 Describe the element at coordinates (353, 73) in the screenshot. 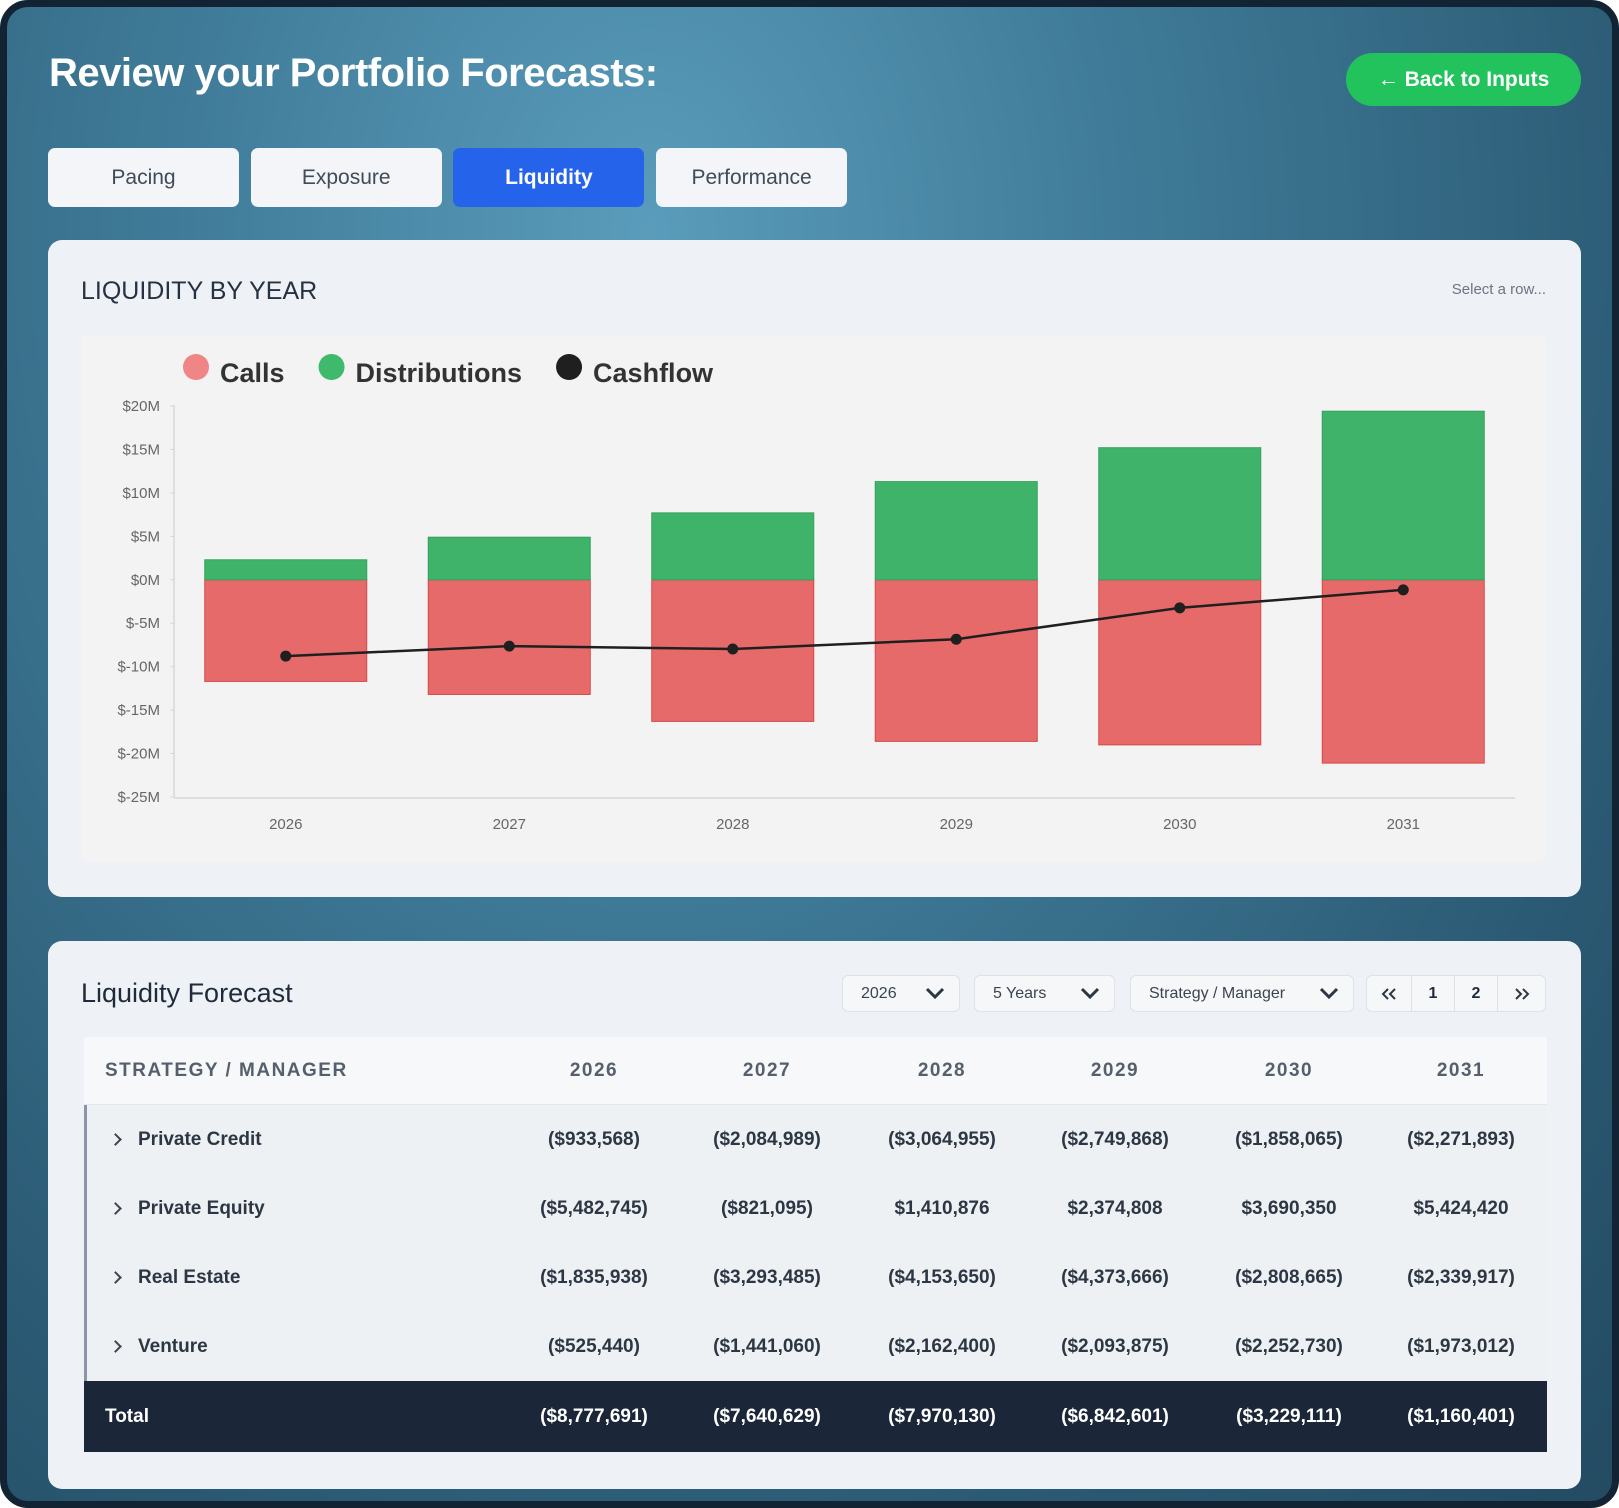

I see `page-title: Review your Portfolio Forecasts:` at that location.